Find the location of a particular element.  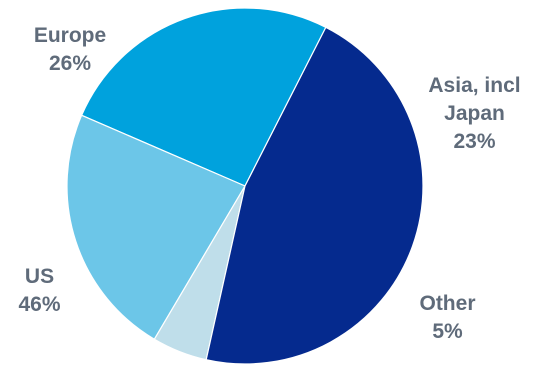

label-asia-name-line2: Japan is located at coordinates (474, 113).